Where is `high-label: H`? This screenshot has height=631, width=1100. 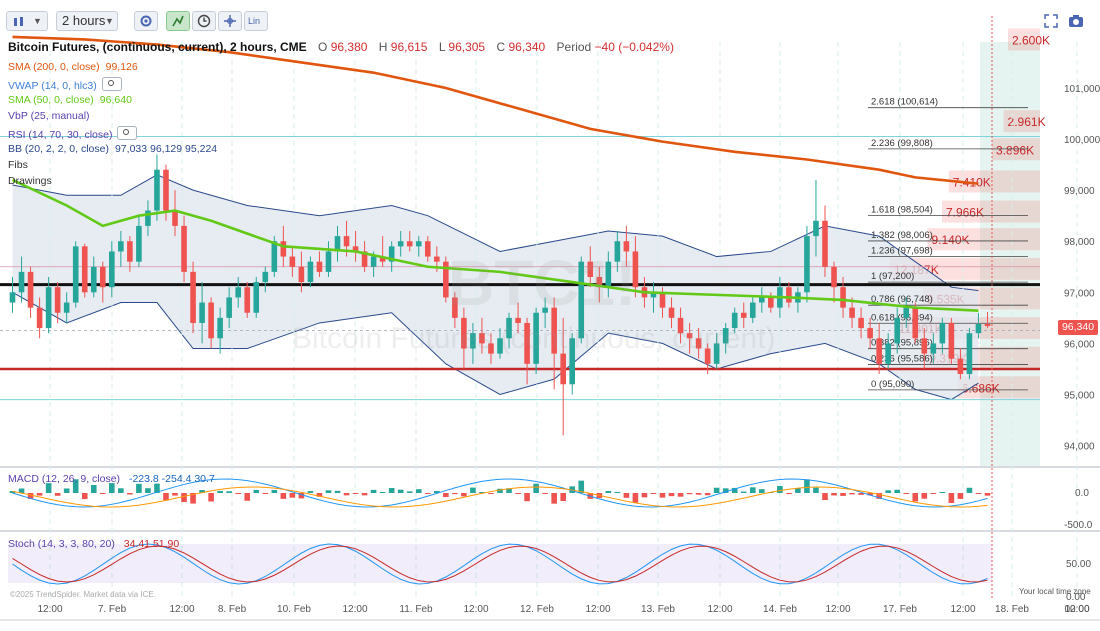 high-label: H is located at coordinates (383, 47).